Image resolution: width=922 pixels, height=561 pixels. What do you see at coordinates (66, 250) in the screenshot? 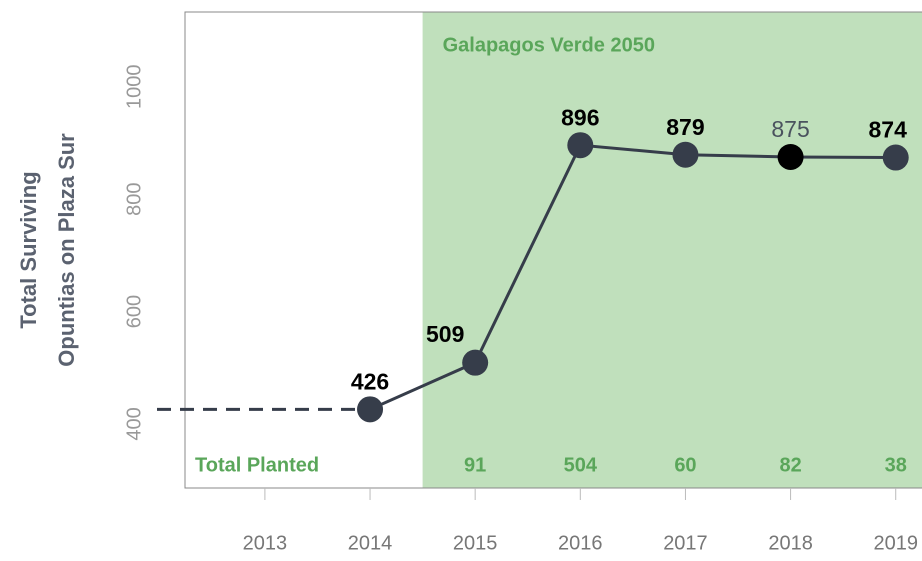
I see `y-axis-label: Opuntias on Plaza Sur` at bounding box center [66, 250].